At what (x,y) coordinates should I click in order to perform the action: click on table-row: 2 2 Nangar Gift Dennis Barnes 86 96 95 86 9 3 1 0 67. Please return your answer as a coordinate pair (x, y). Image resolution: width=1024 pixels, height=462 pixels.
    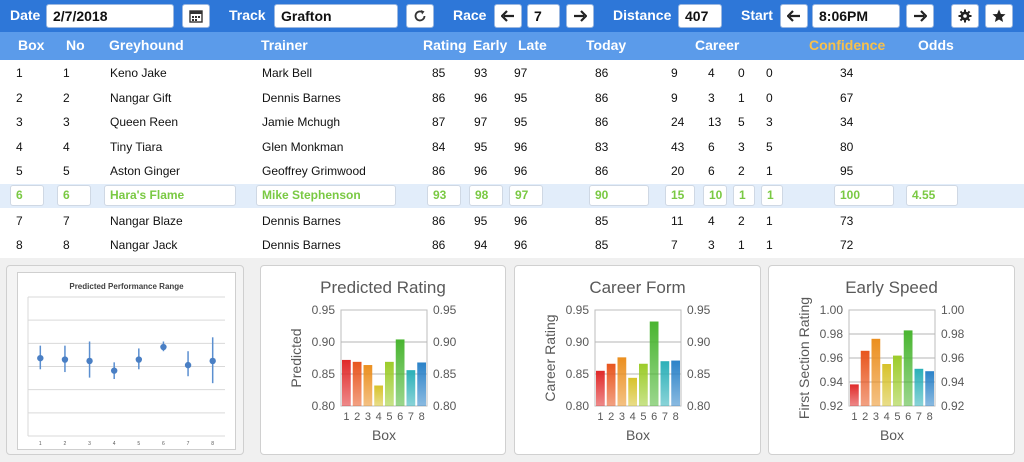
    Looking at the image, I should click on (512, 98).